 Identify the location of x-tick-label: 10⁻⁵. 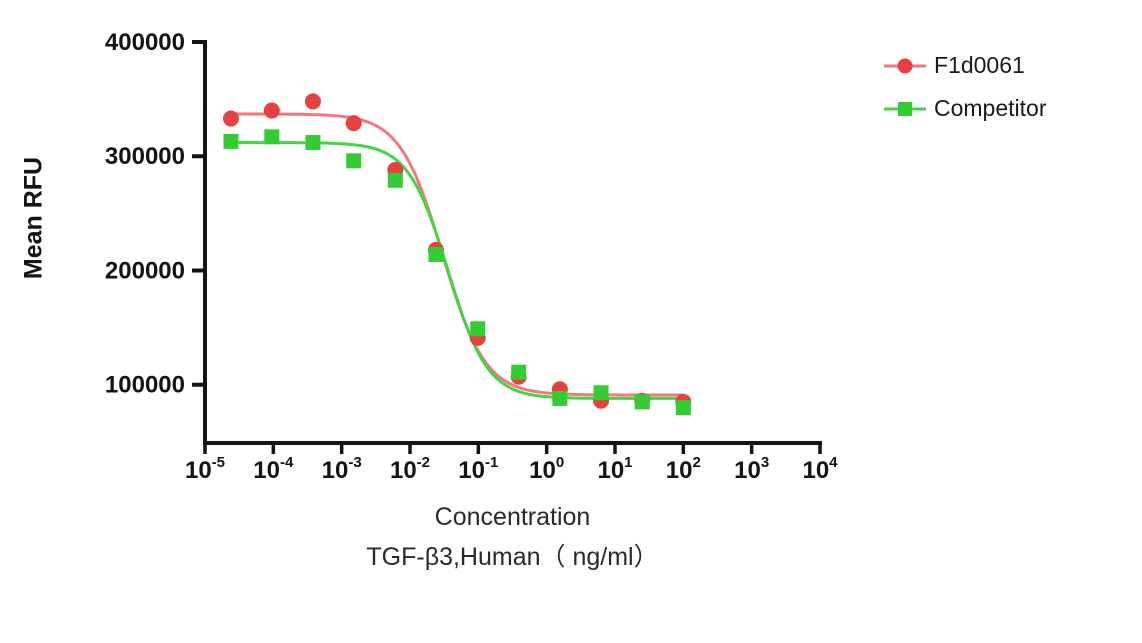
(205, 469).